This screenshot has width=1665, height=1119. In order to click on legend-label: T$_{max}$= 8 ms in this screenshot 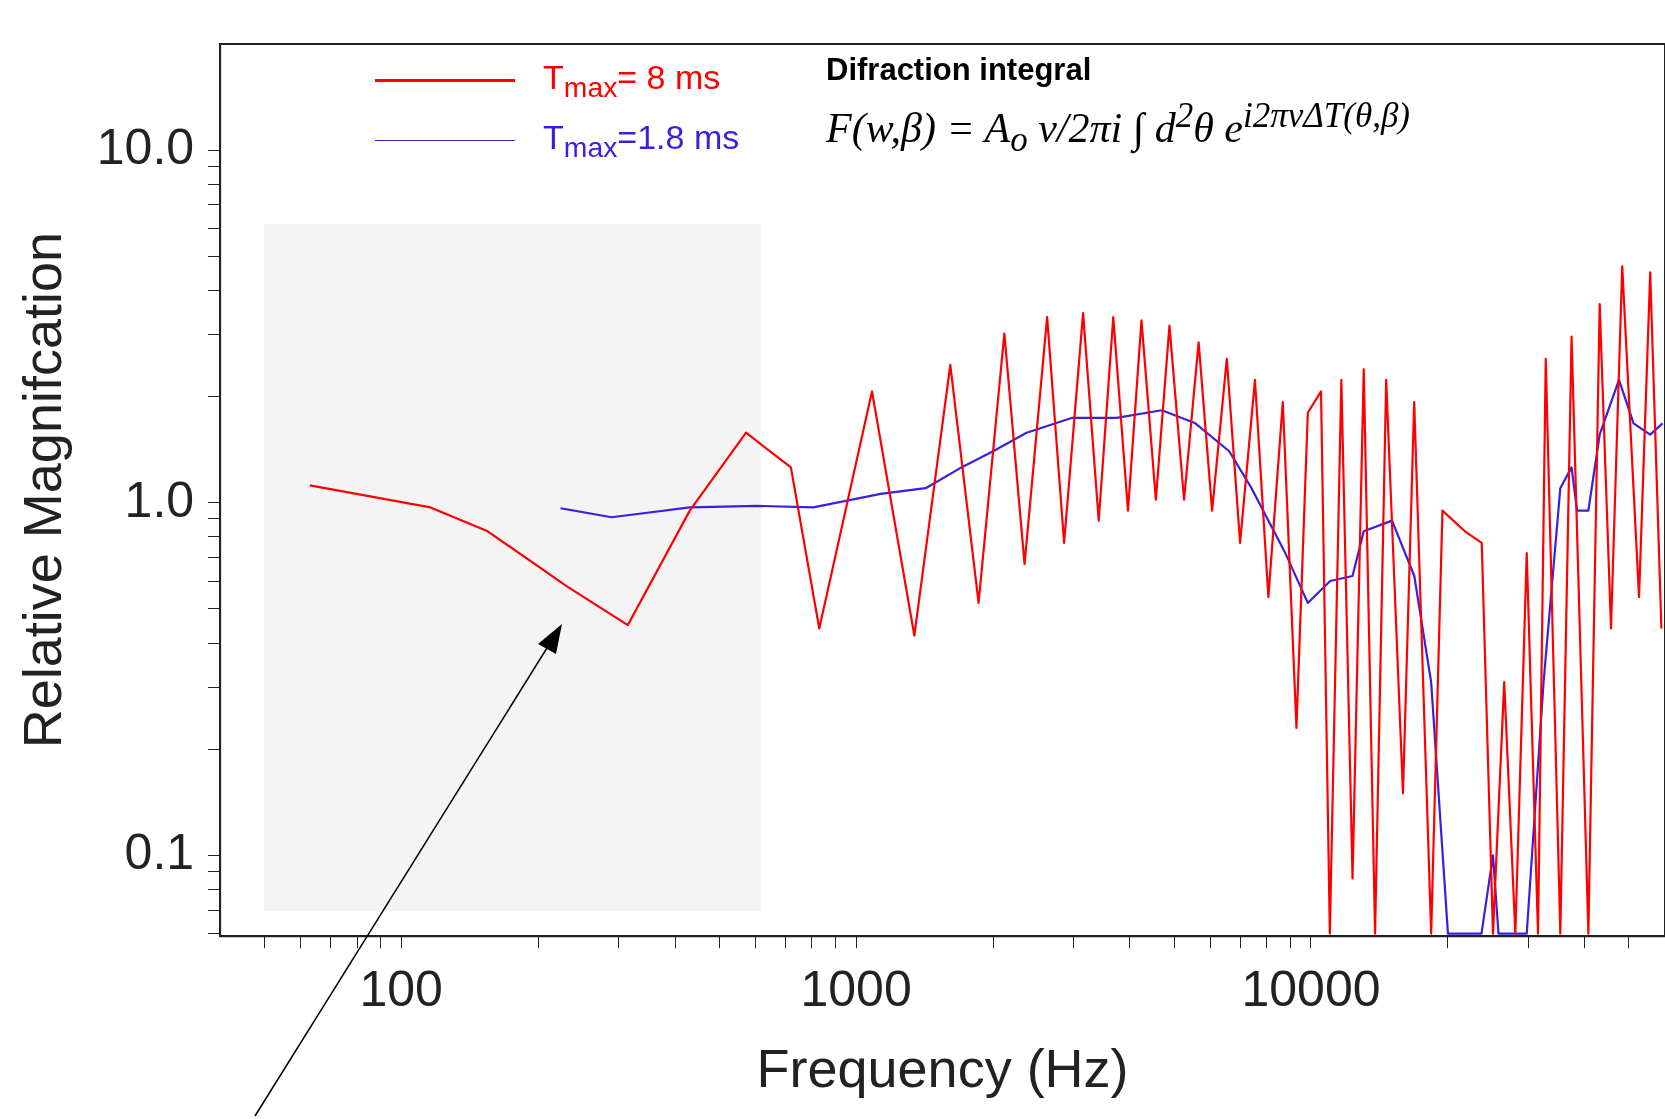, I will do `click(632, 81)`.